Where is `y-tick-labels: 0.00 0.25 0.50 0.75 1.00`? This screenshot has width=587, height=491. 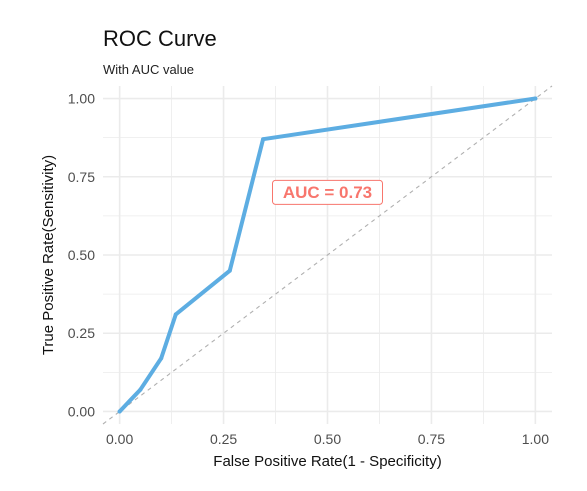 y-tick-labels: 0.00 0.25 0.50 0.75 1.00 is located at coordinates (81, 255).